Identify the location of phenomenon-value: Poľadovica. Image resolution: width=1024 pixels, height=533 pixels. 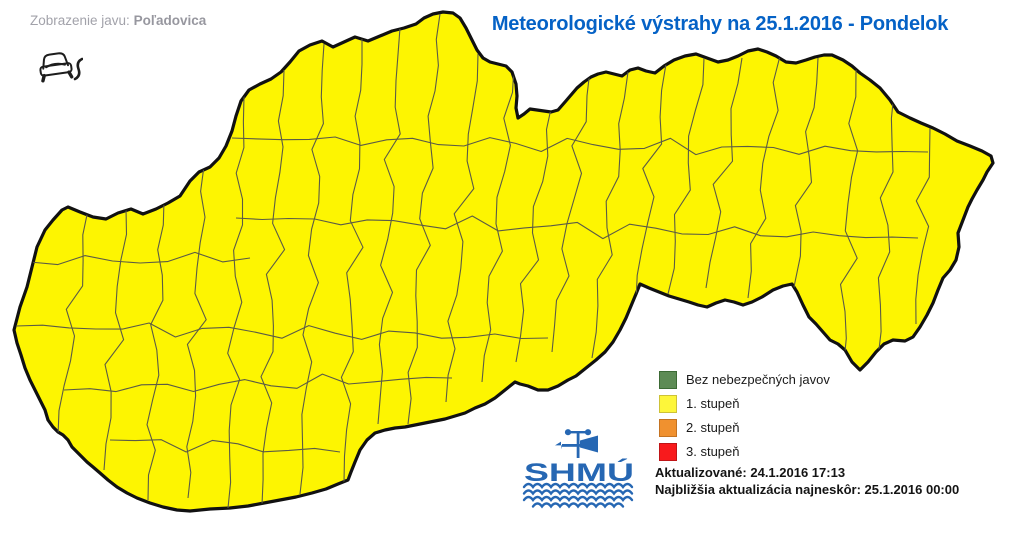
(170, 20).